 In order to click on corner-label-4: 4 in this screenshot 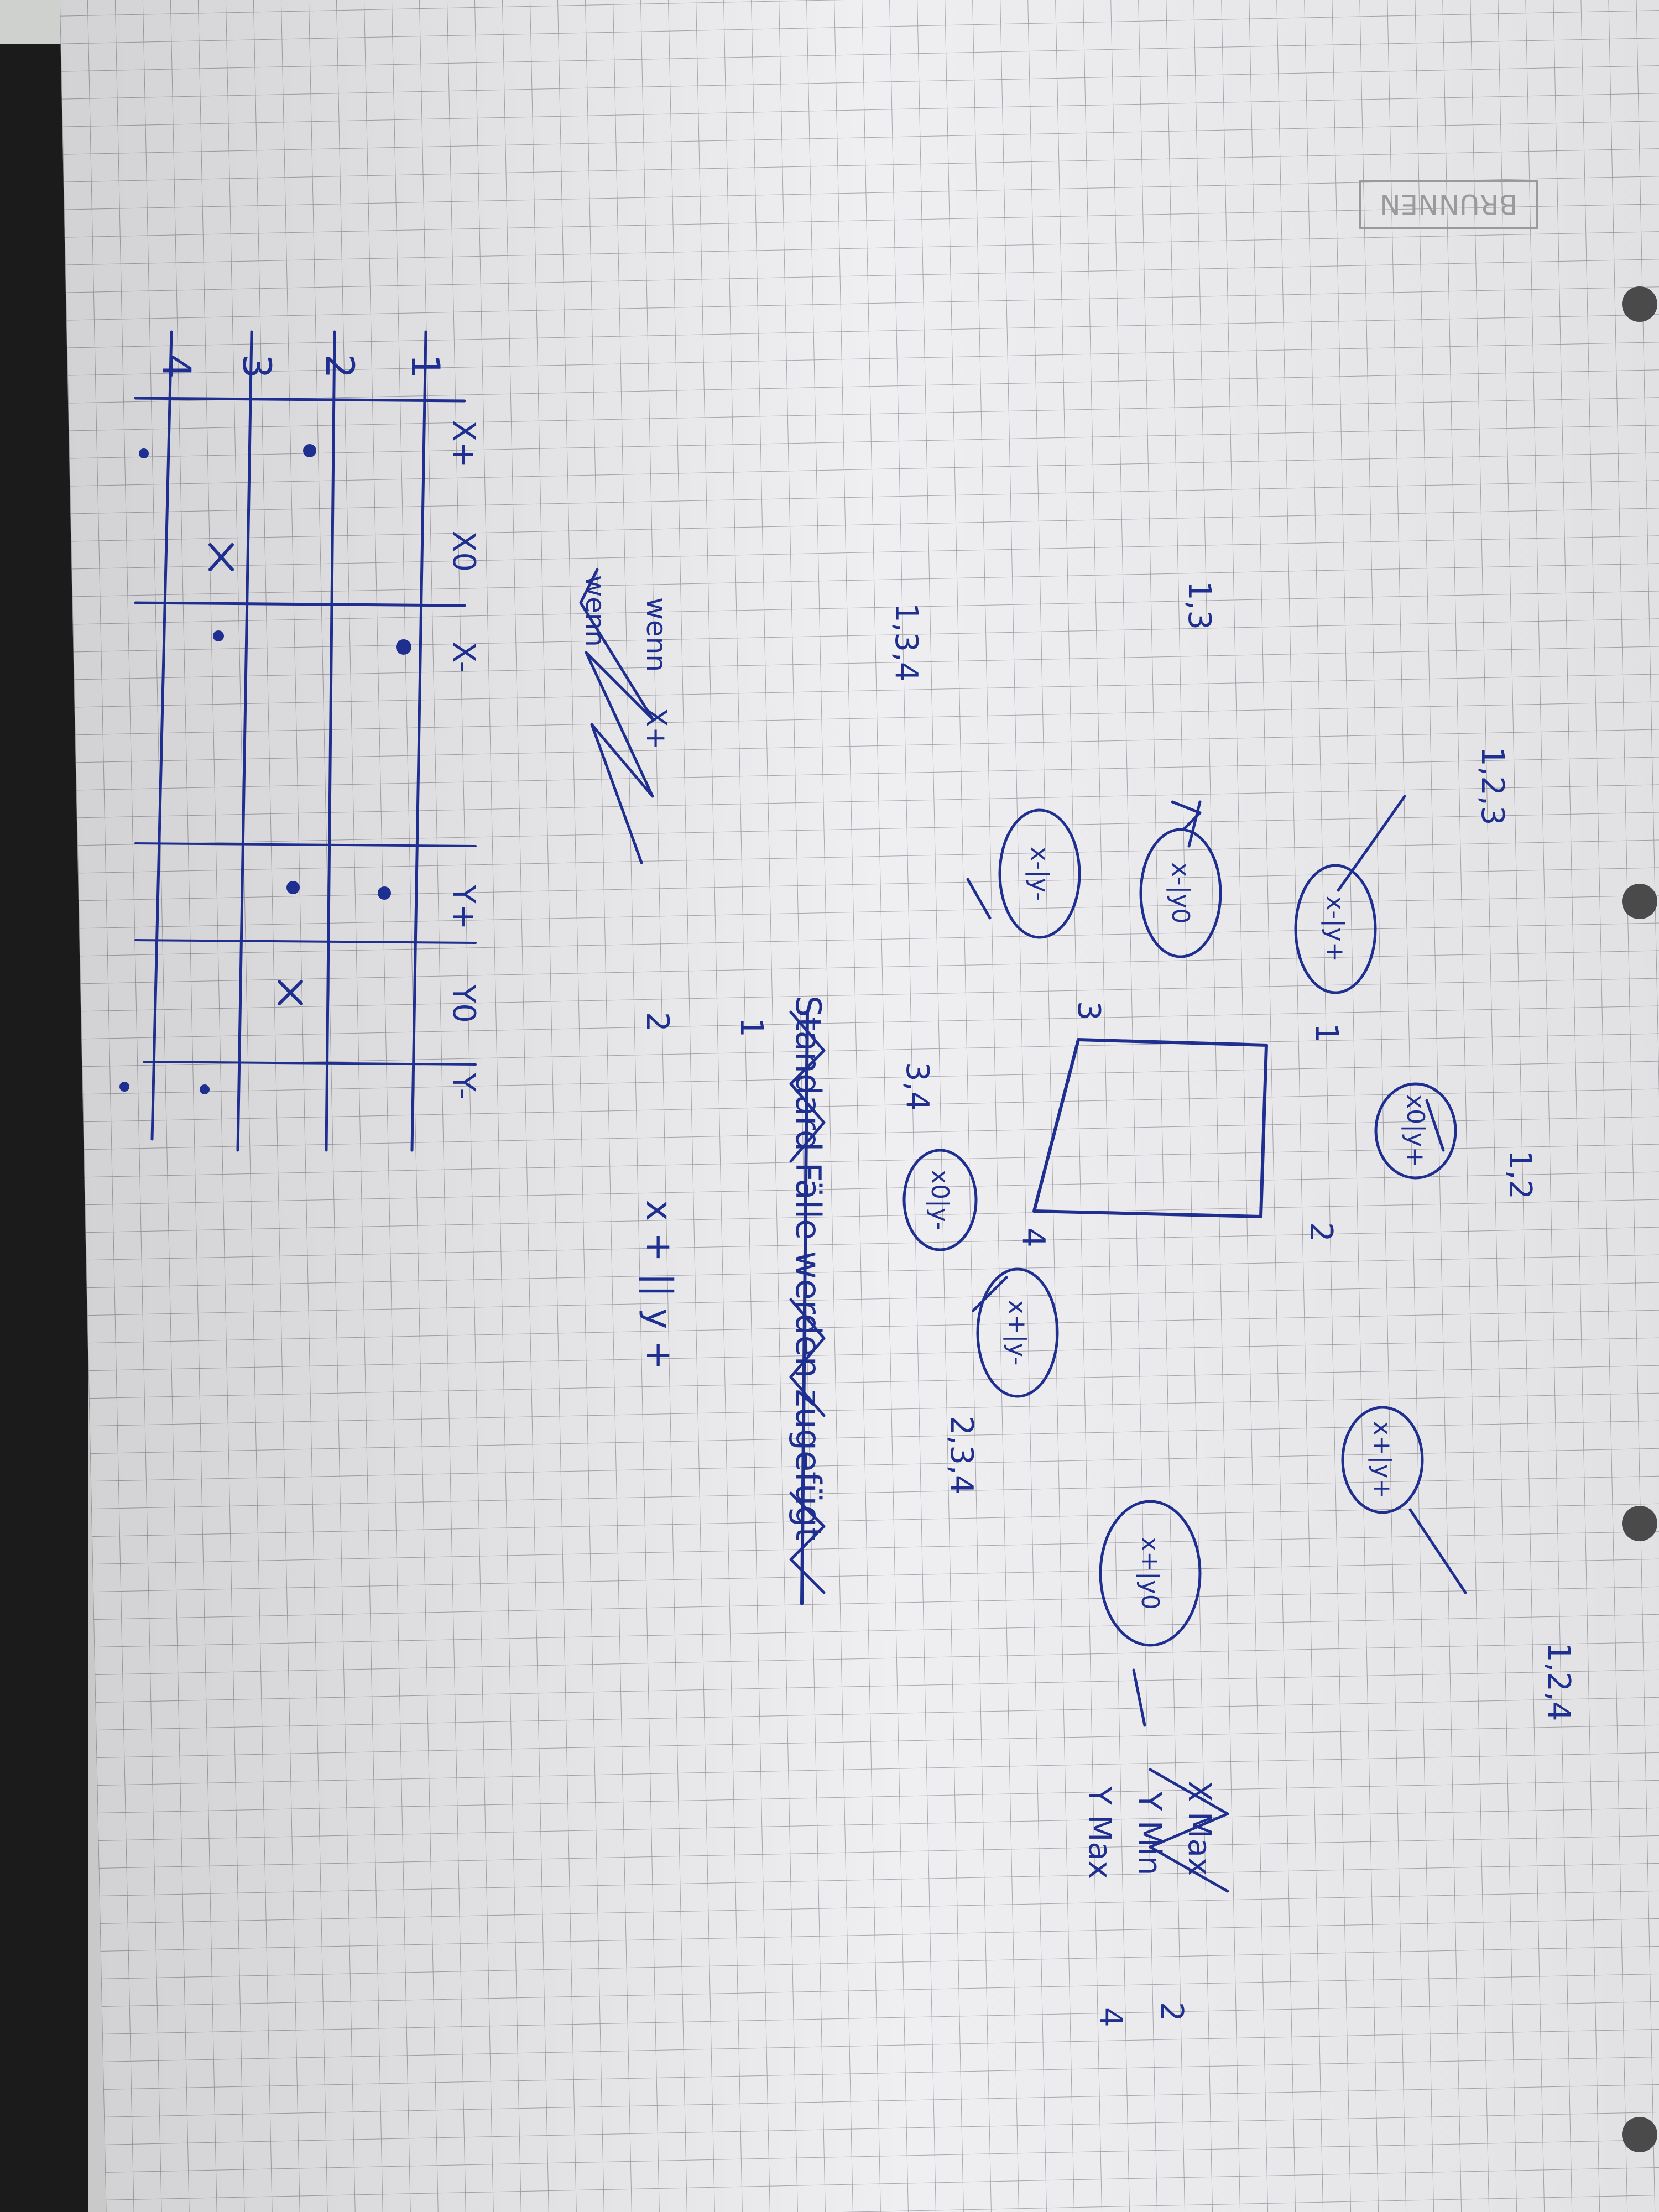, I will do `click(1033, 1238)`.